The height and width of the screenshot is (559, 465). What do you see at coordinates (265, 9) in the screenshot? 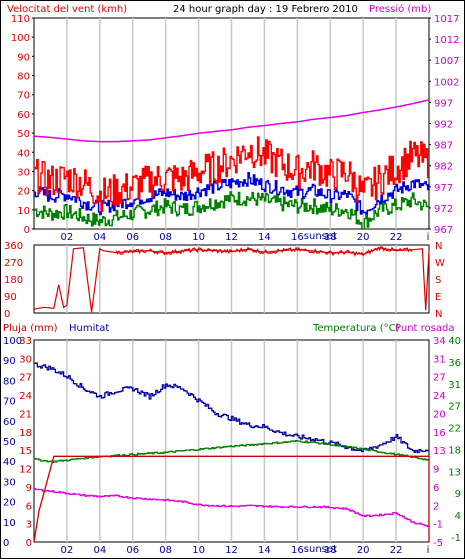
I see `chart-title: 24 hour graph day : 19 Febrero 2010` at bounding box center [265, 9].